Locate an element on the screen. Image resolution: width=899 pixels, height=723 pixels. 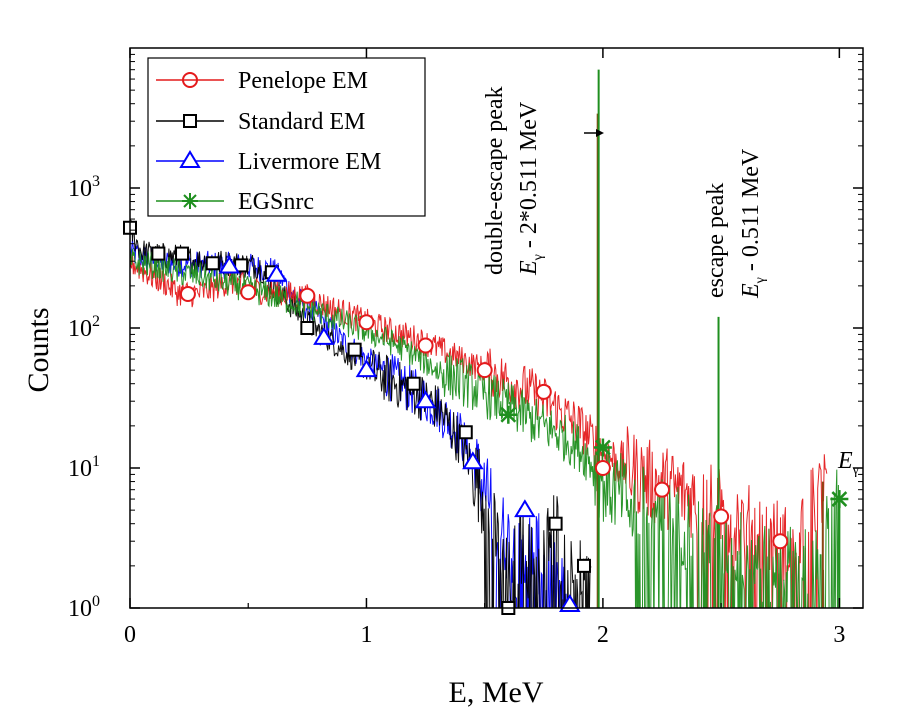
y-axis-label: Counts is located at coordinates (38, 349).